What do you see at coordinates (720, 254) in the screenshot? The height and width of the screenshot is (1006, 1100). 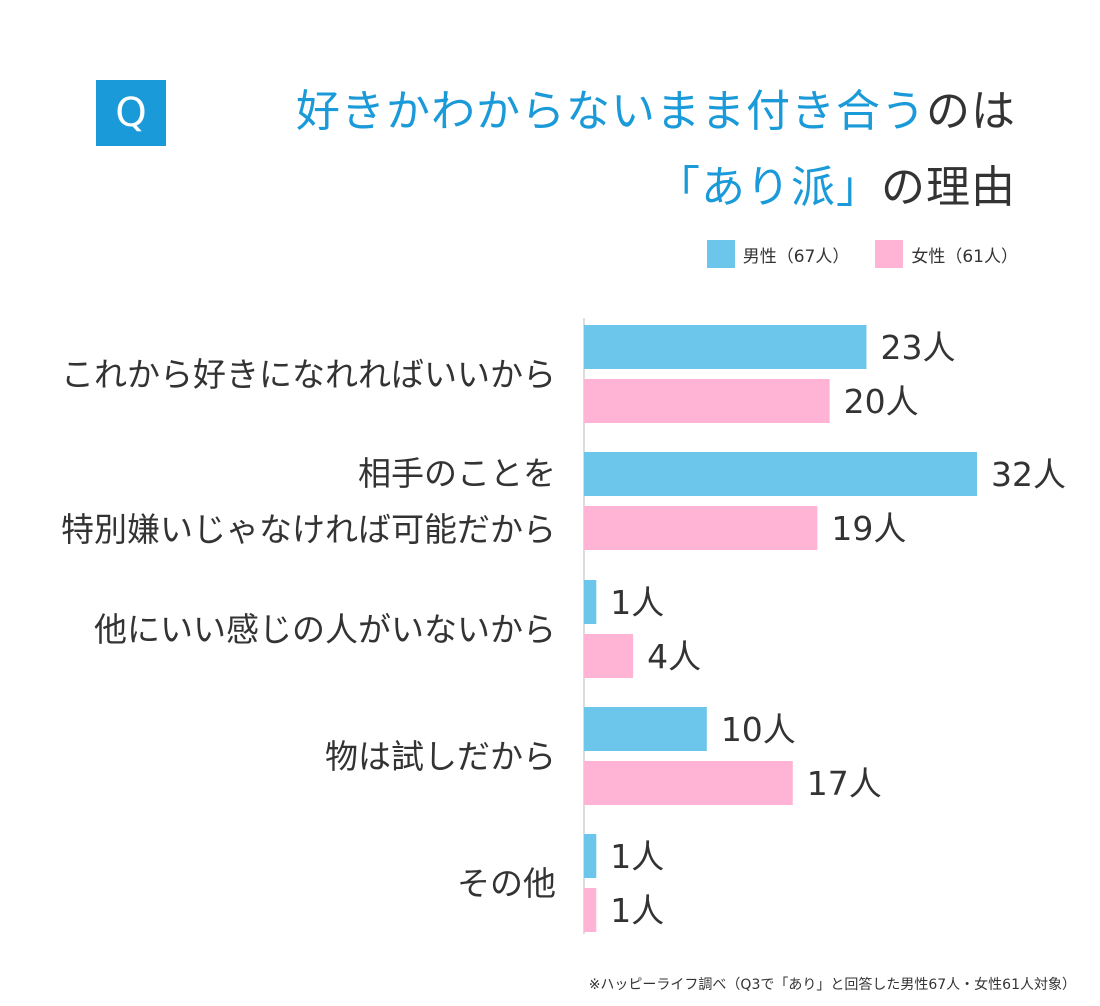 I see `legend-swatch-male` at bounding box center [720, 254].